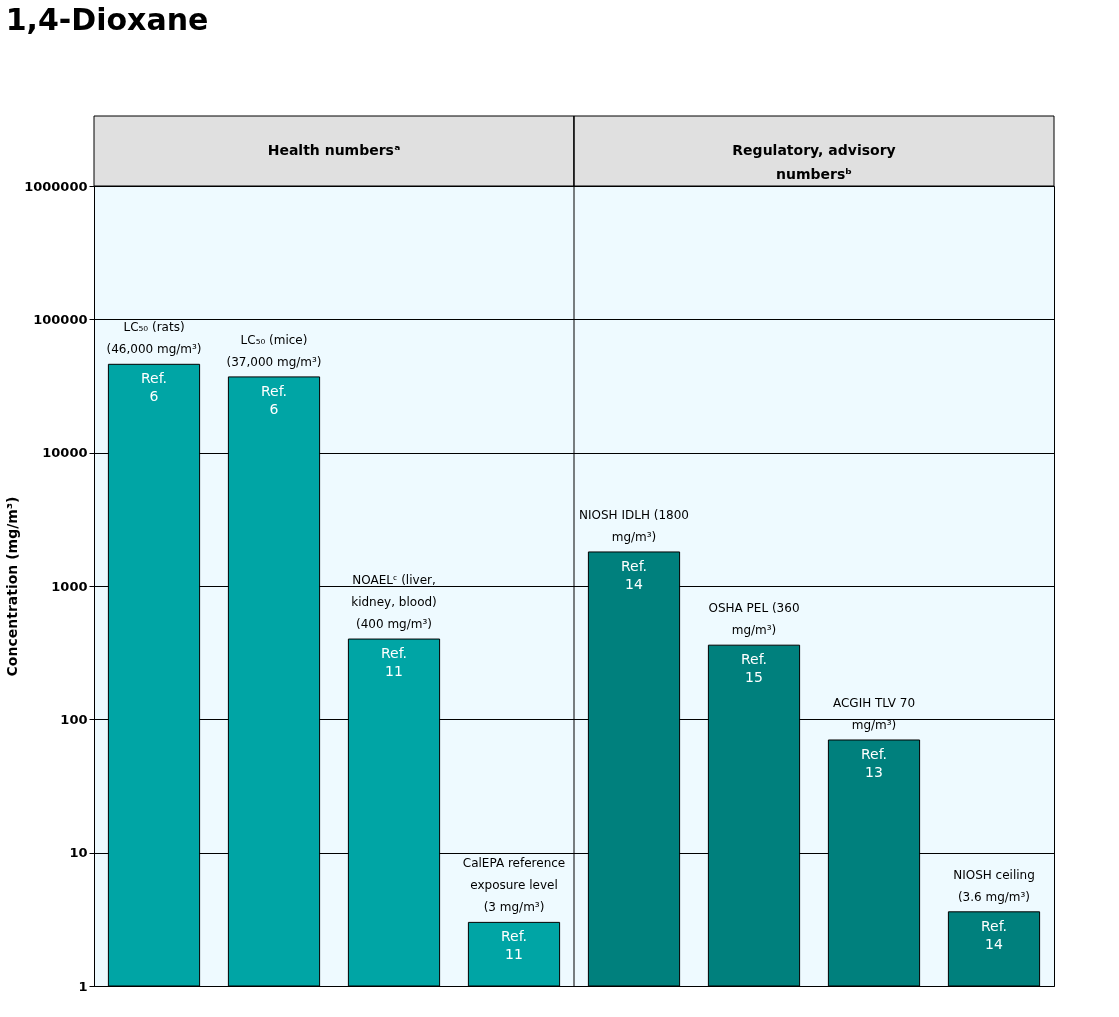 This screenshot has width=1119, height=1017. I want to click on text: Health numbersᵃ, so click(334, 150).